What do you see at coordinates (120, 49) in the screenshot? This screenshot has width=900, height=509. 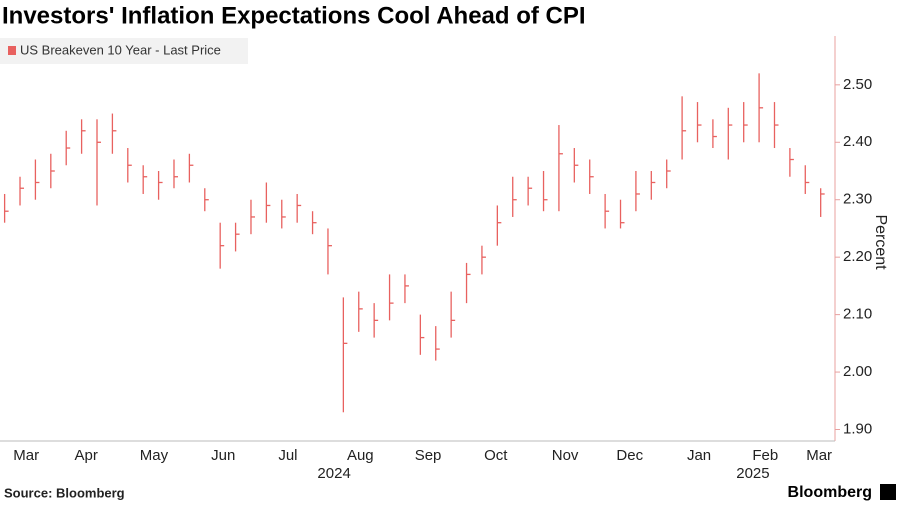 I see `legend-label: US Breakeven 10 Year - Last Price` at bounding box center [120, 49].